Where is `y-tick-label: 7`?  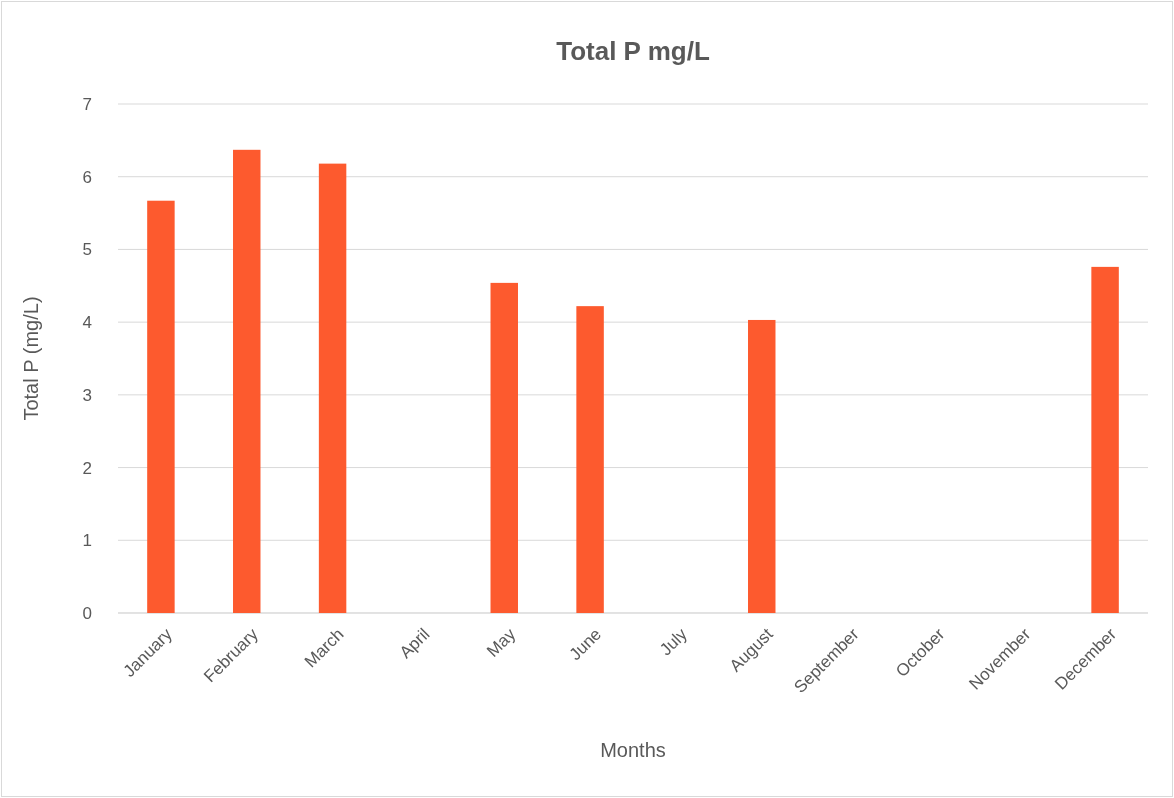
y-tick-label: 7 is located at coordinates (87, 104).